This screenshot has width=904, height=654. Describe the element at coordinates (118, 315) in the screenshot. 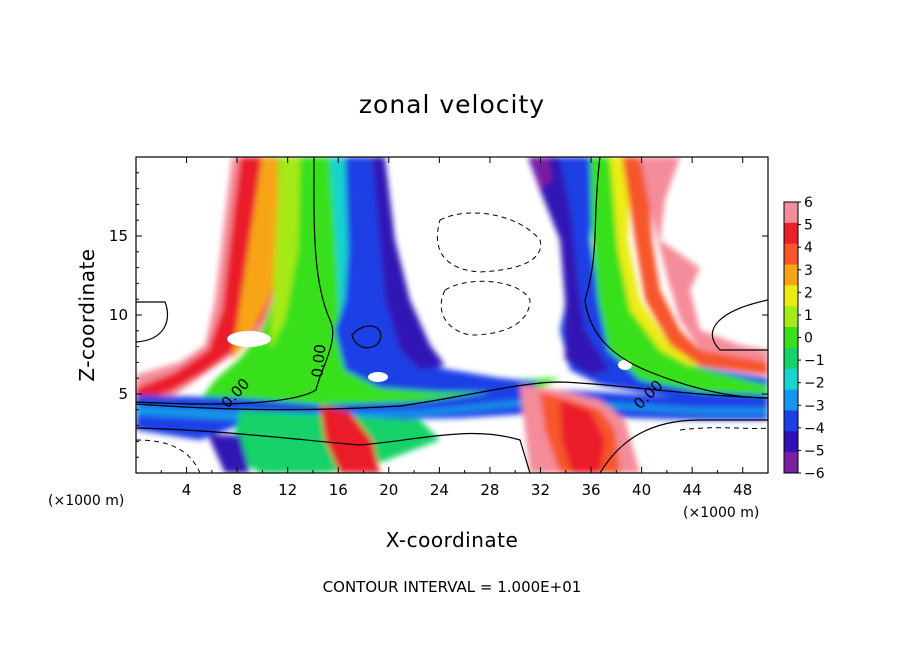

I see `y-tick-label: 10` at that location.